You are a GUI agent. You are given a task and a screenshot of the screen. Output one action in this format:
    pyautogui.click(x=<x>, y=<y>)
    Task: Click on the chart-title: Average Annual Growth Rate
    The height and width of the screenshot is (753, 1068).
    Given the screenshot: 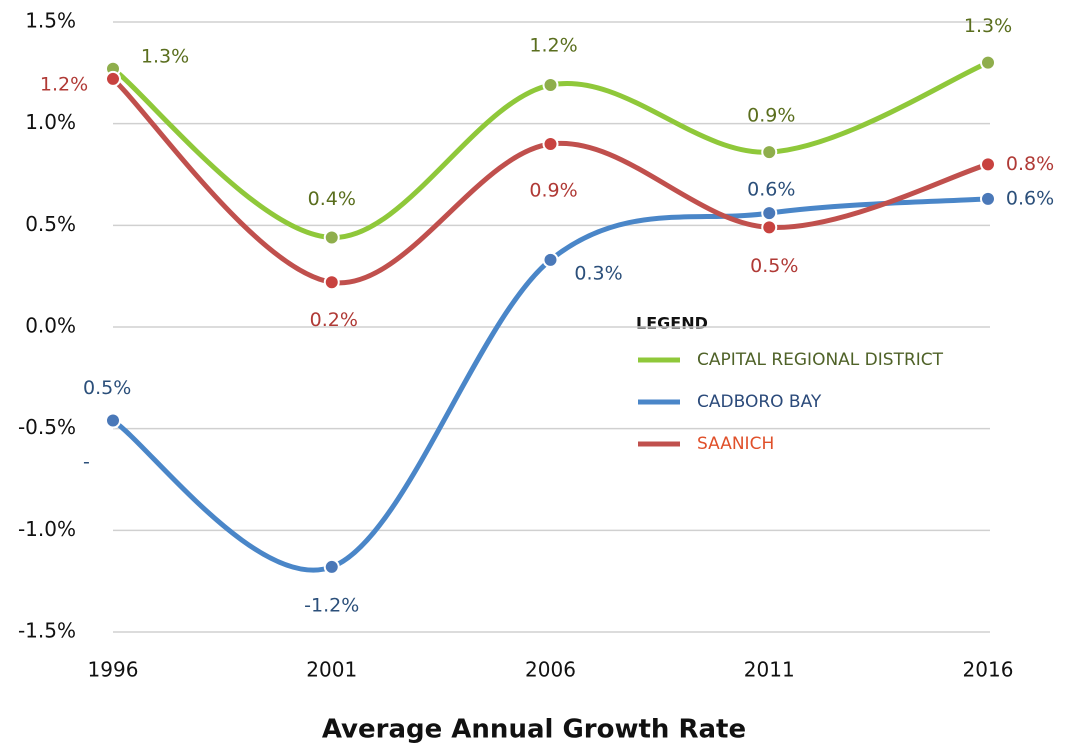 What is the action you would take?
    pyautogui.click(x=534, y=730)
    